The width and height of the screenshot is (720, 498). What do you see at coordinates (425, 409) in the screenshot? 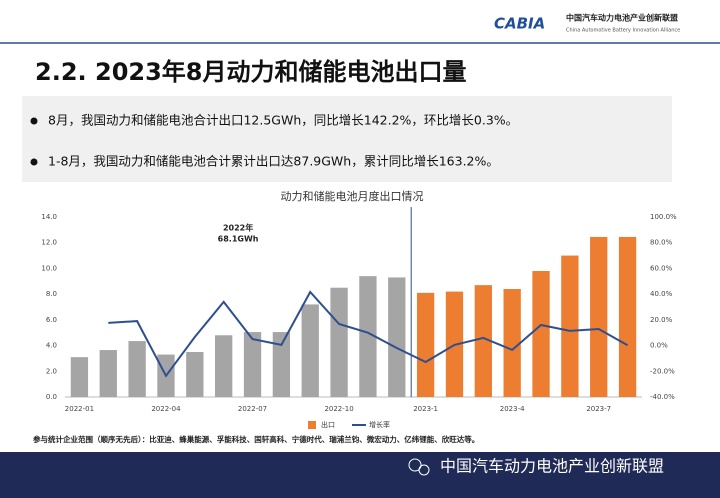
I see `x-tick-label: 2023-1` at bounding box center [425, 409].